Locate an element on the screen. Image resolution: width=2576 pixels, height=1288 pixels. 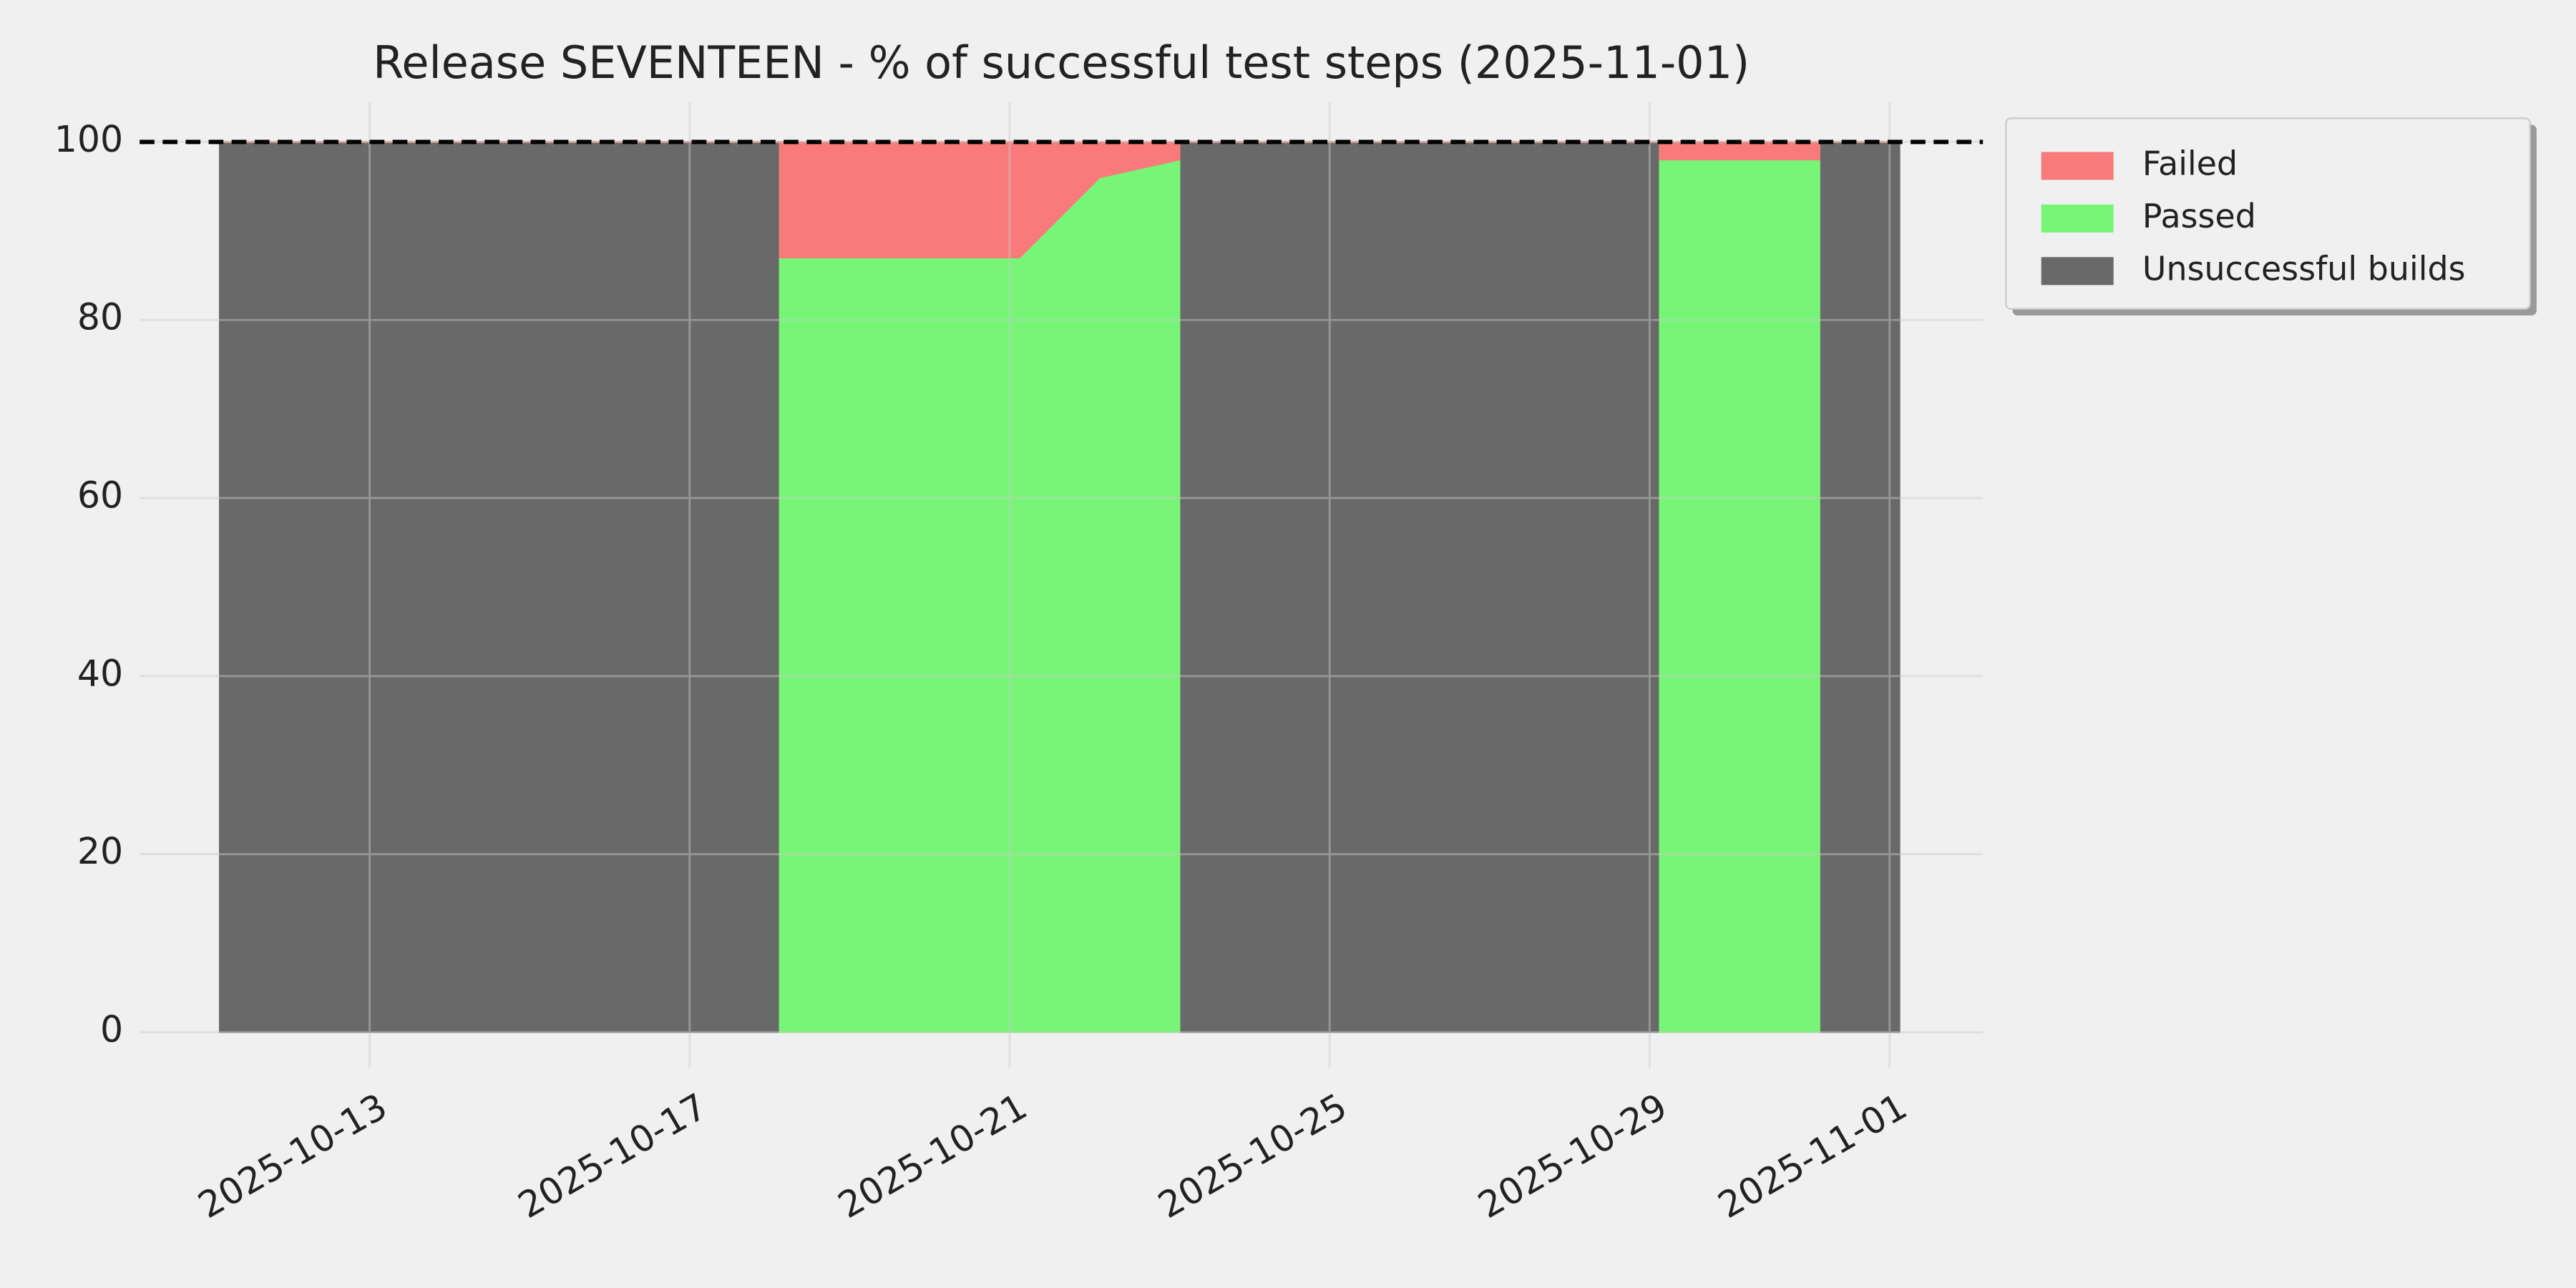
x-tick-label: 2025-10-13 is located at coordinates (292, 1155).